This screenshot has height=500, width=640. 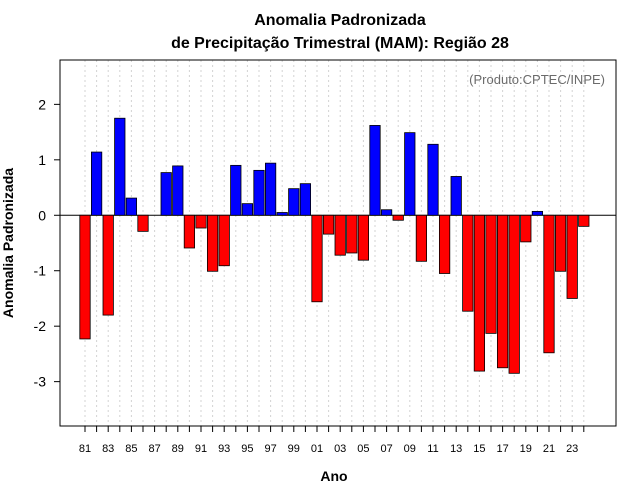 I want to click on x-tick-label: 23, so click(x=572, y=449).